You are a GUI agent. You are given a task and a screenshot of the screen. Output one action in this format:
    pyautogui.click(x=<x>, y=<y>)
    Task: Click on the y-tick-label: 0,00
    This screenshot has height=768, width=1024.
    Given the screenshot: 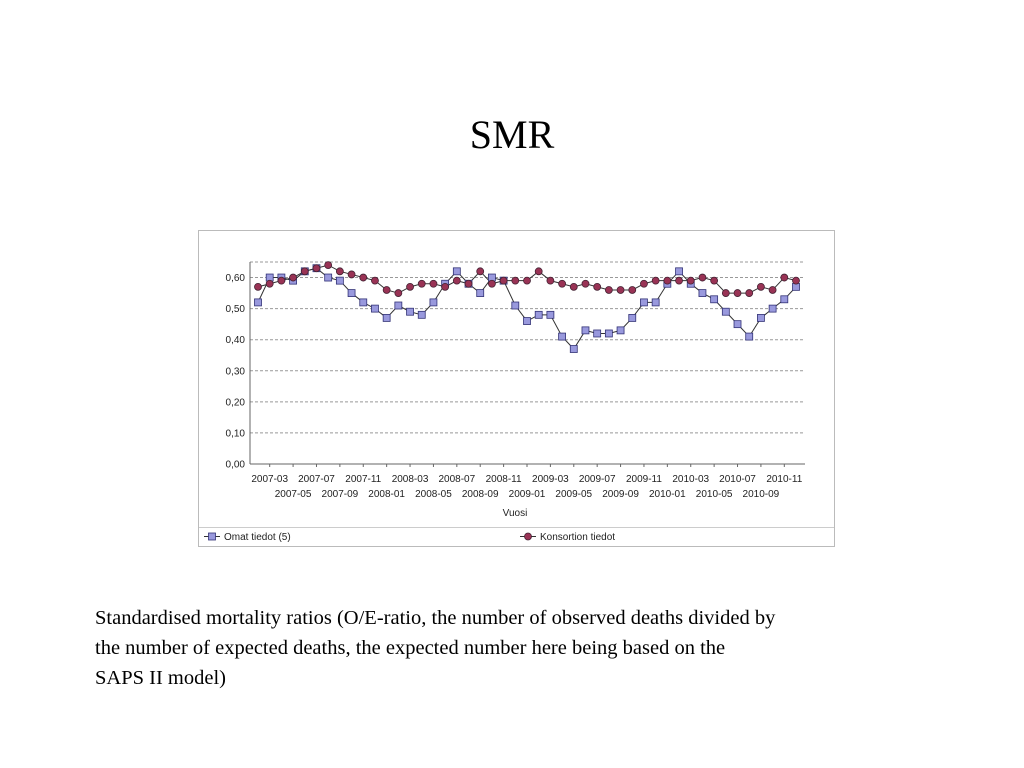 What is the action you would take?
    pyautogui.click(x=236, y=465)
    